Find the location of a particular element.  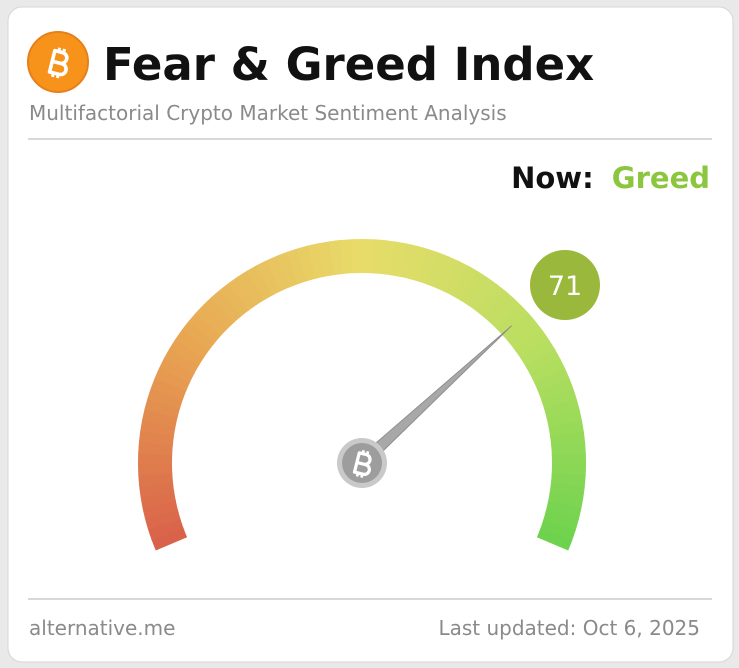

status-line: Now: Greed is located at coordinates (610, 178).